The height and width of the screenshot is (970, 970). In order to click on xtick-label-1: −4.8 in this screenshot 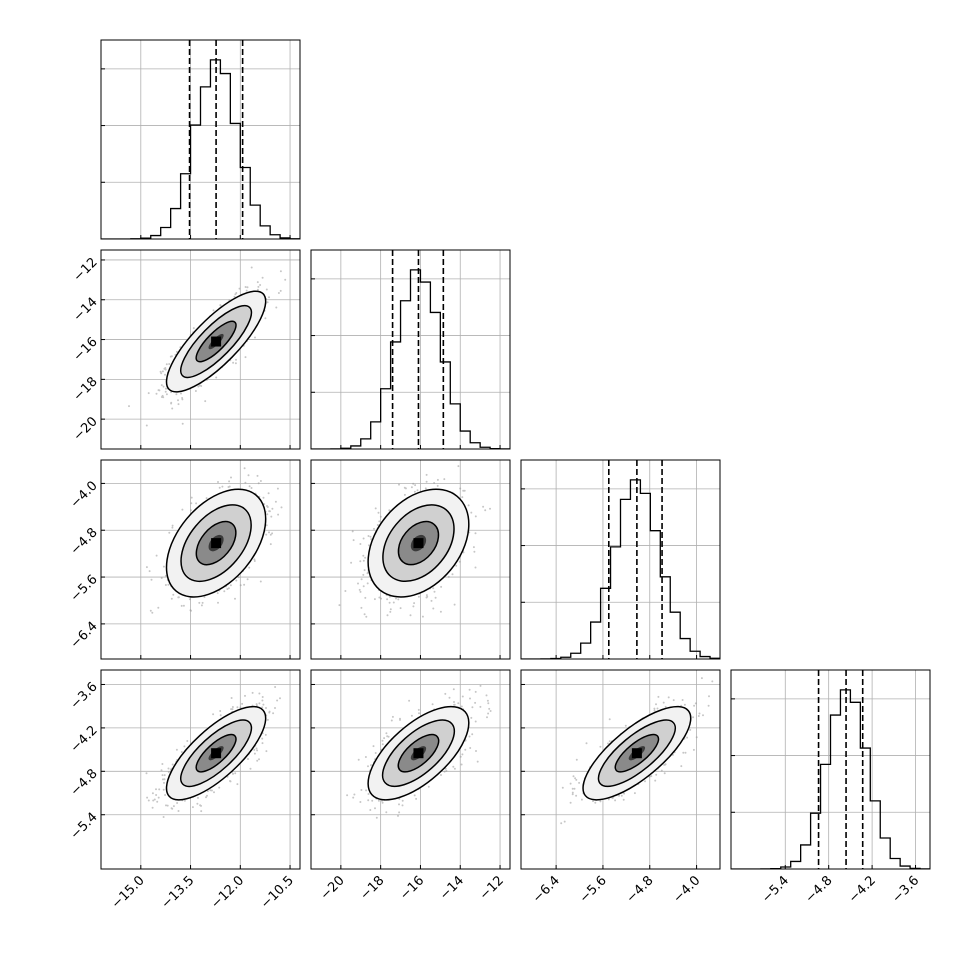, I will do `click(819, 889)`.